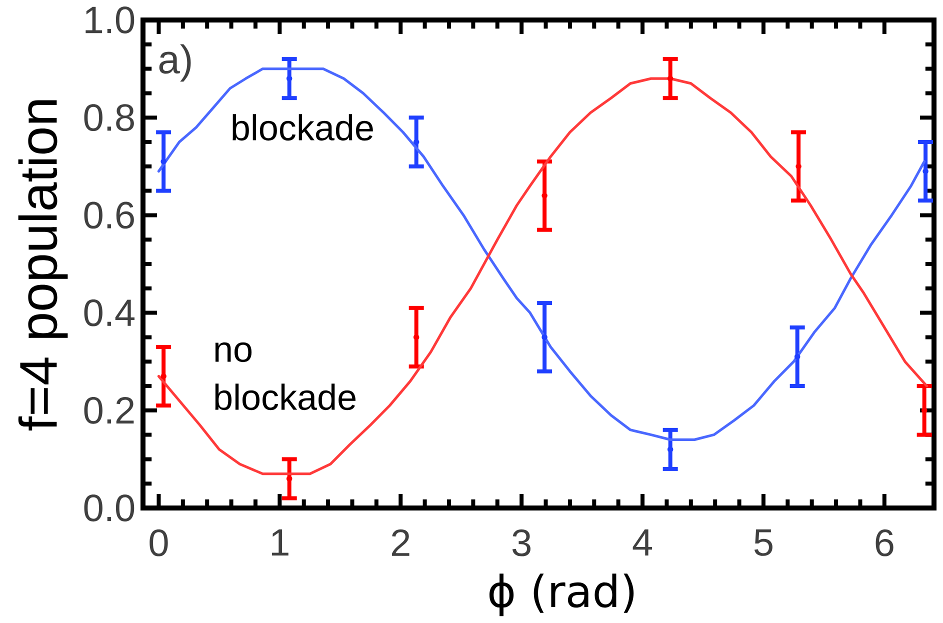 The width and height of the screenshot is (943, 623). I want to click on x-tick-label: 4, so click(642, 542).